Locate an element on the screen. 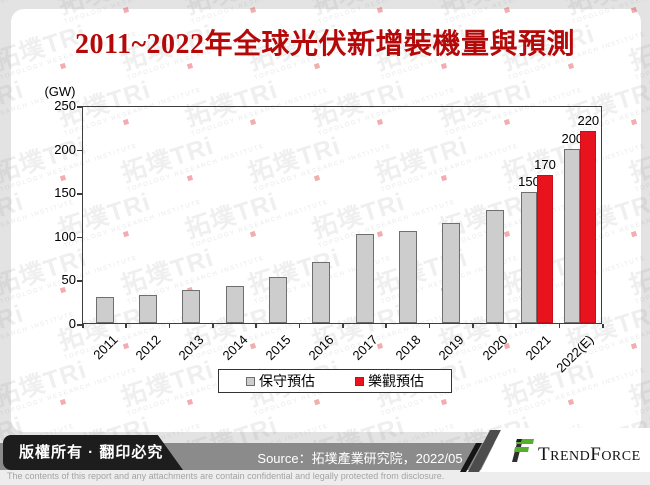  y-axis-tick-label: 150 is located at coordinates (65, 193).